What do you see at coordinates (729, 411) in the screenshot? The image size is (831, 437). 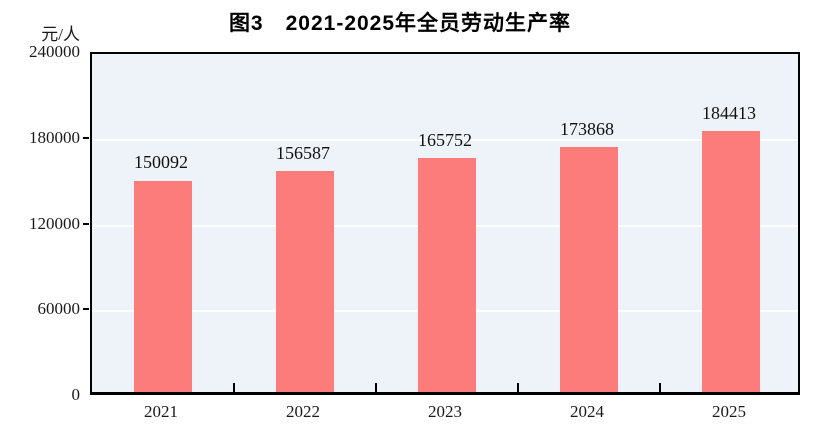 I see `x-axis-tick-label: 2025` at bounding box center [729, 411].